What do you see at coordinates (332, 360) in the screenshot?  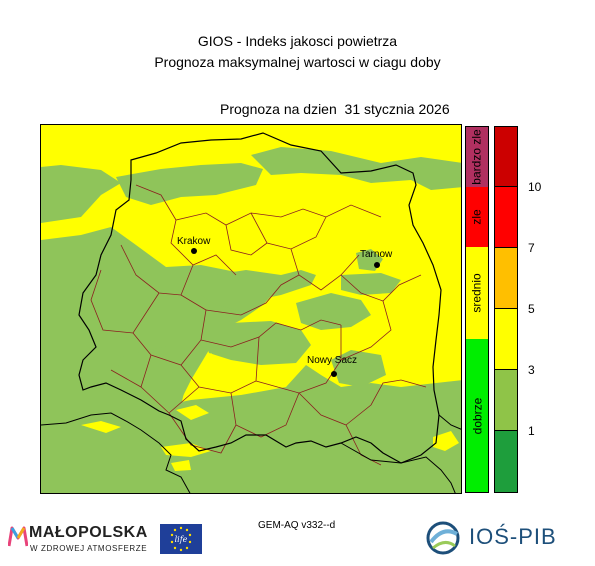 I see `city-label-nowy-sacz: Nowy Sacz` at bounding box center [332, 360].